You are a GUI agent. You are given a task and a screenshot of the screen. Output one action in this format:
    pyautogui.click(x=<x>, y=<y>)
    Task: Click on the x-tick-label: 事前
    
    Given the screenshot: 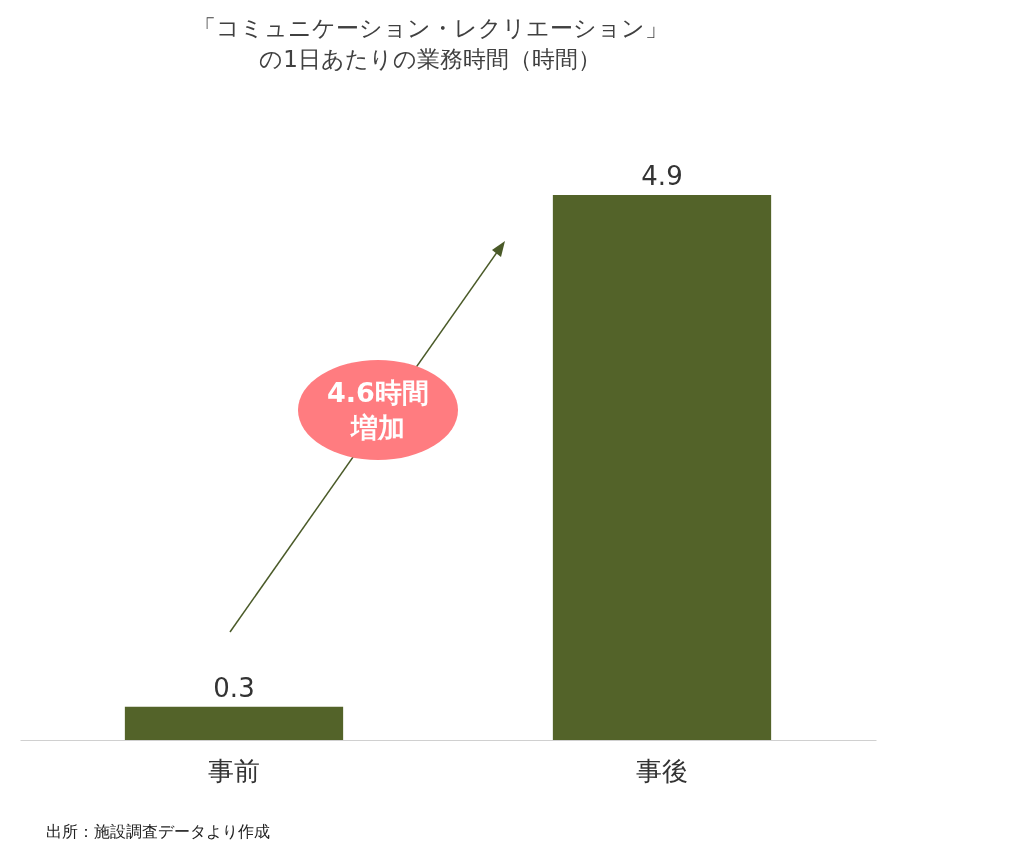 What is the action you would take?
    pyautogui.click(x=234, y=770)
    